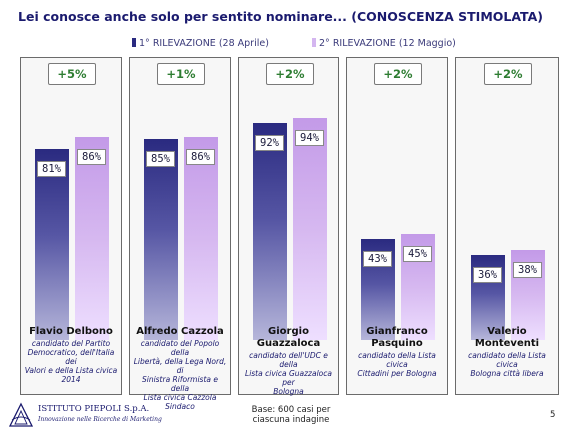 The width and height of the screenshot is (576, 432). What do you see at coordinates (180, 397) in the screenshot?
I see `candidate-description-line: Lista civica Cazzola` at bounding box center [180, 397].